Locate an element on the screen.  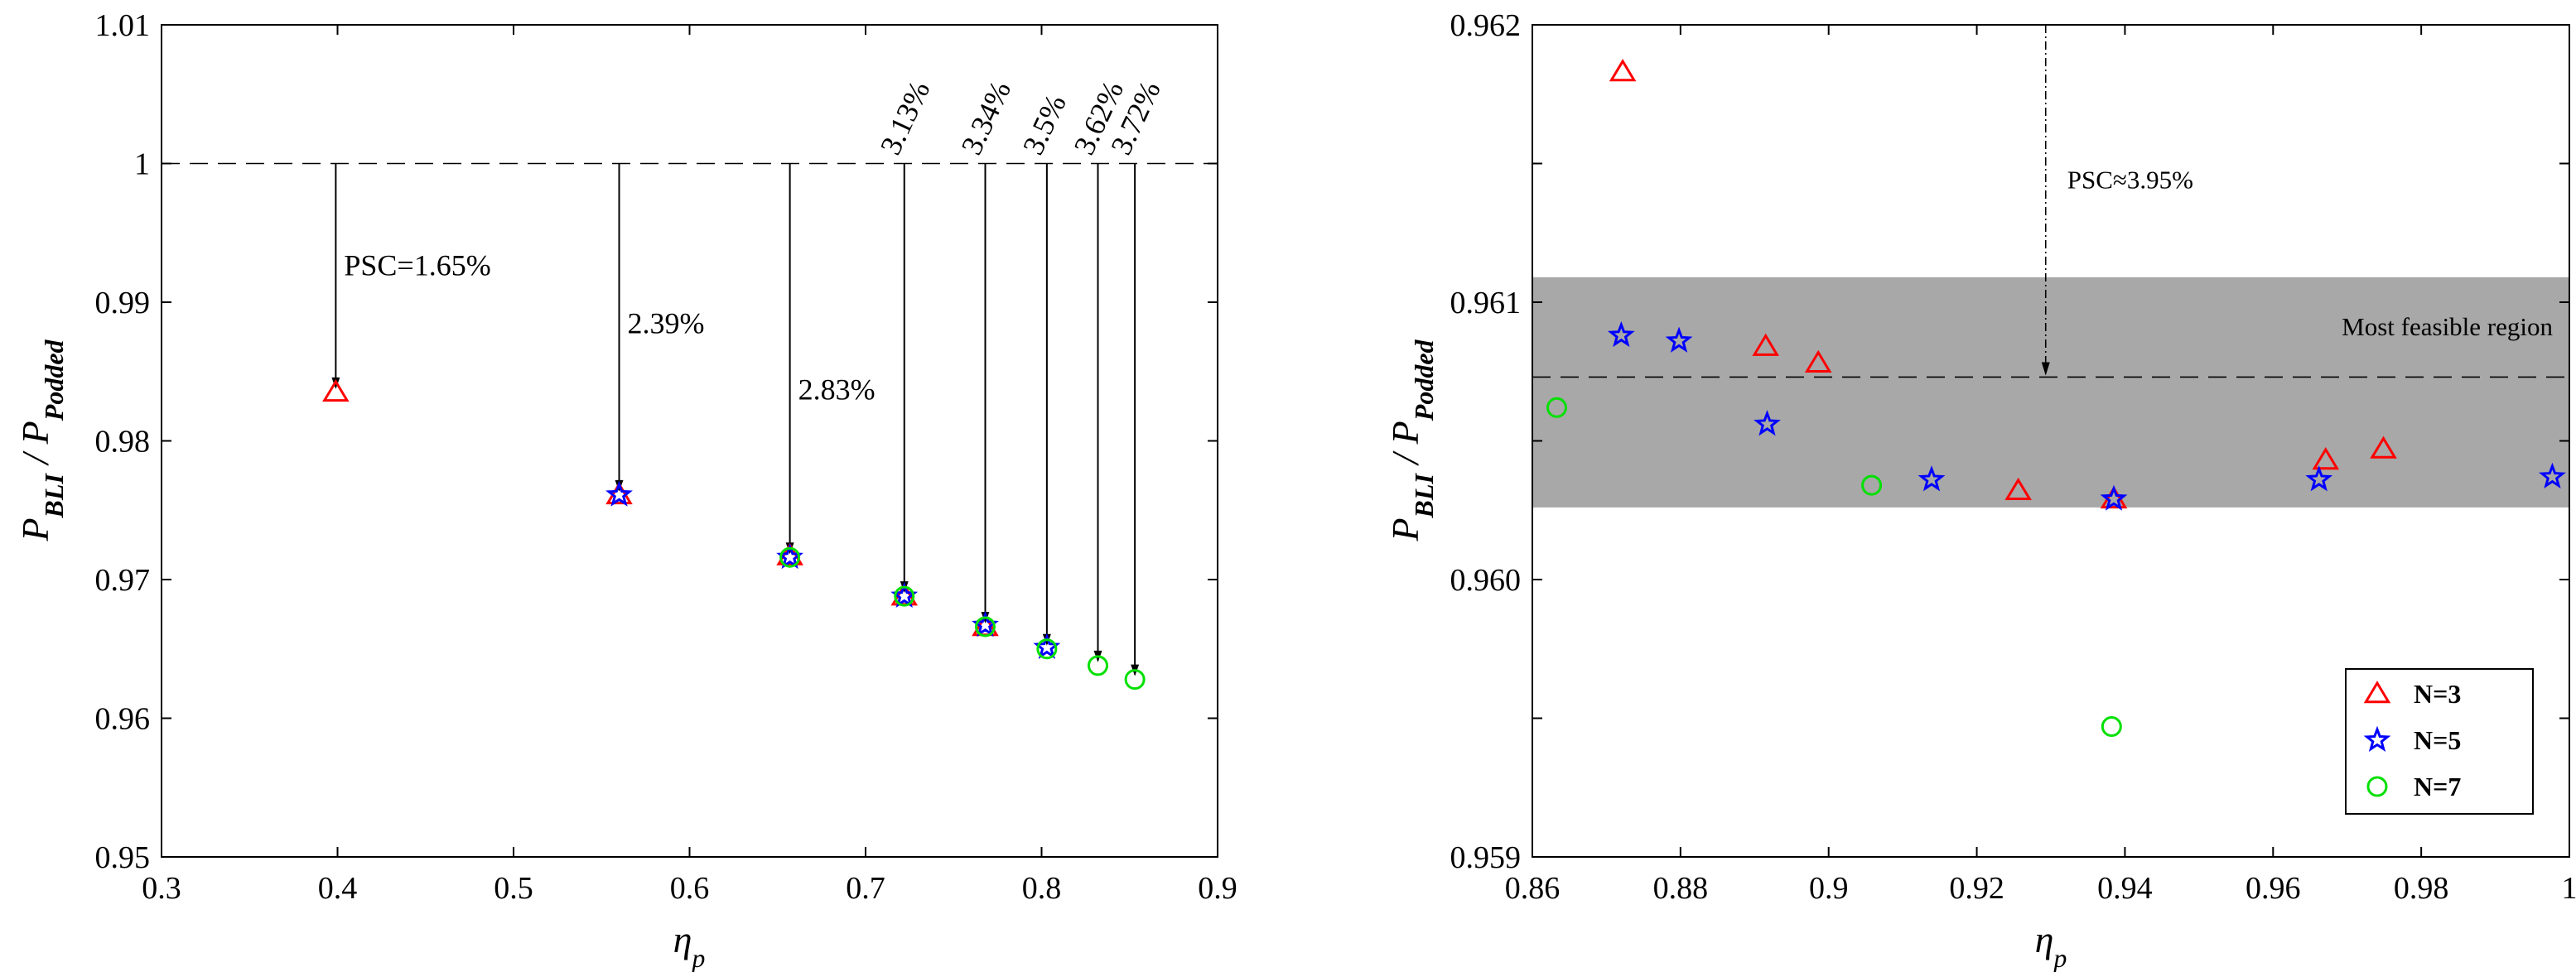
right-y-tick-label: 0.959 is located at coordinates (1486, 857).